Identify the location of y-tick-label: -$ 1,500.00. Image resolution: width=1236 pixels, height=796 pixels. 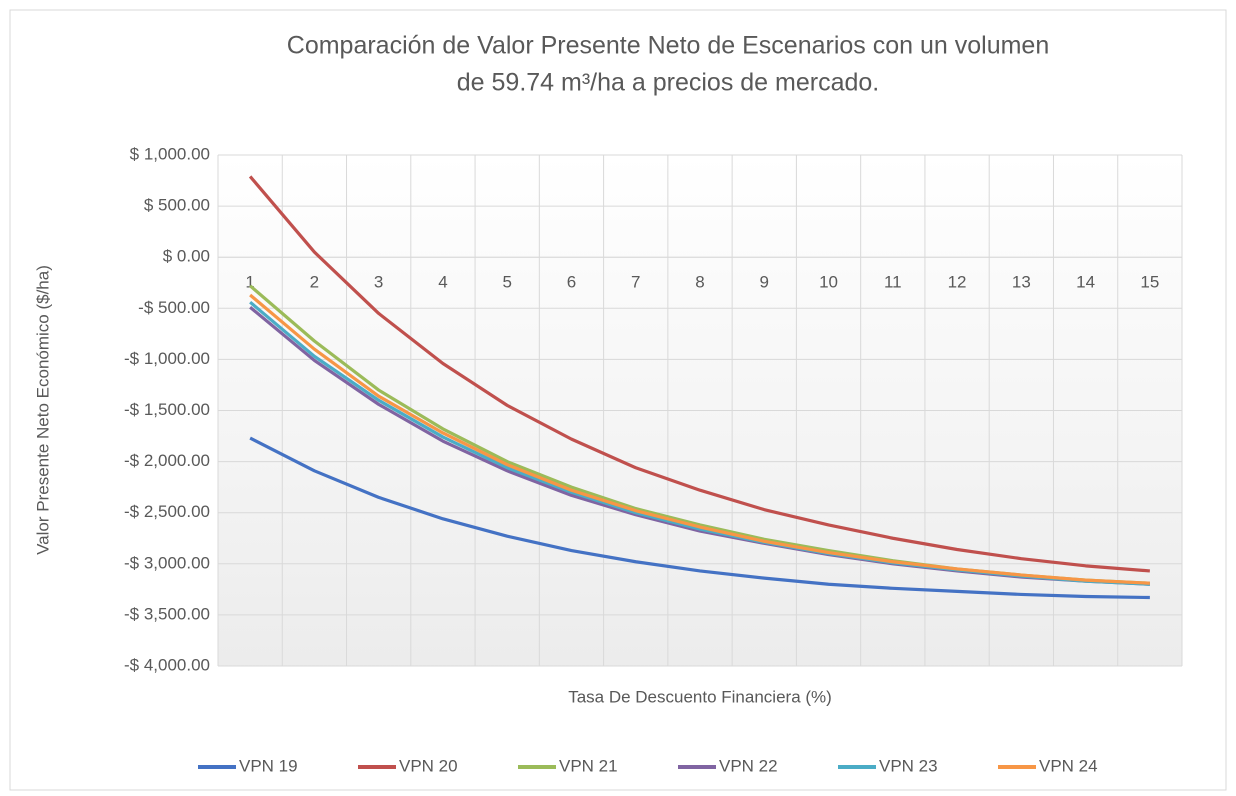
(167, 409).